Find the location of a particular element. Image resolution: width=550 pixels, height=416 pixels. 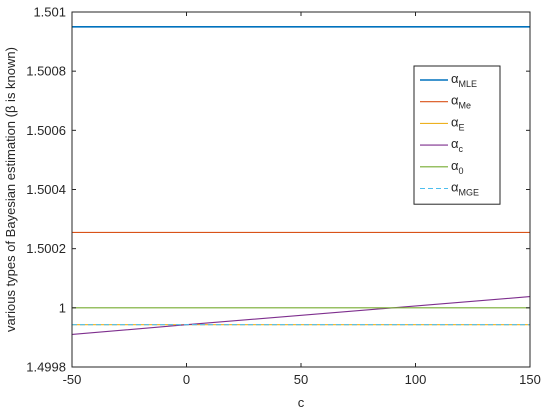

legend-label-c: αc is located at coordinates (457, 145).